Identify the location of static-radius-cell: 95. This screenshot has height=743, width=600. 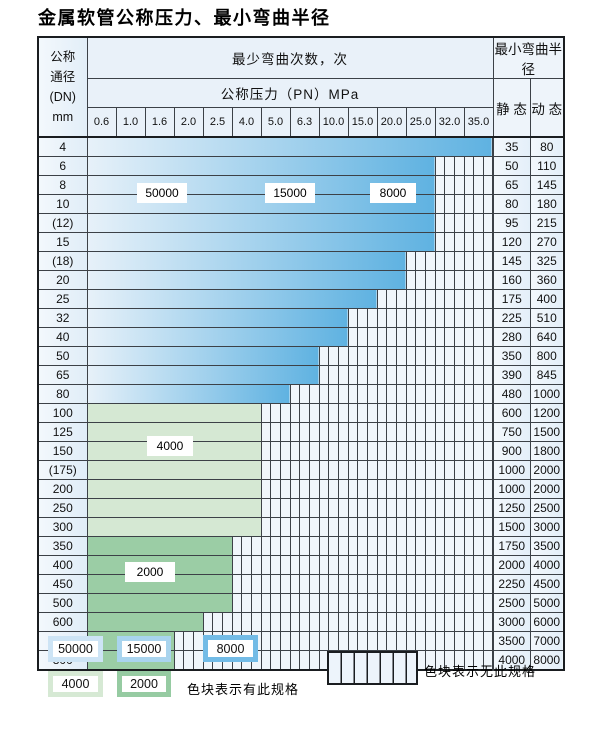
(511, 223).